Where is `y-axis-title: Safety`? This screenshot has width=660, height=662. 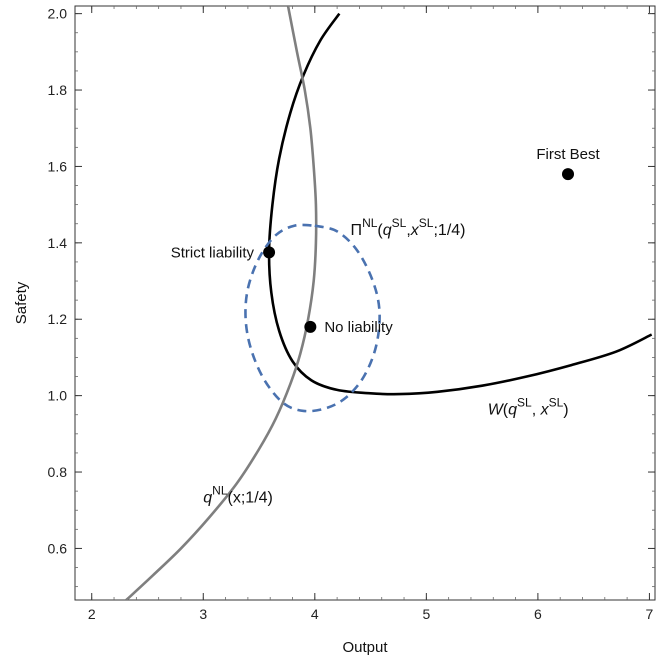
y-axis-title: Safety is located at coordinates (21, 302).